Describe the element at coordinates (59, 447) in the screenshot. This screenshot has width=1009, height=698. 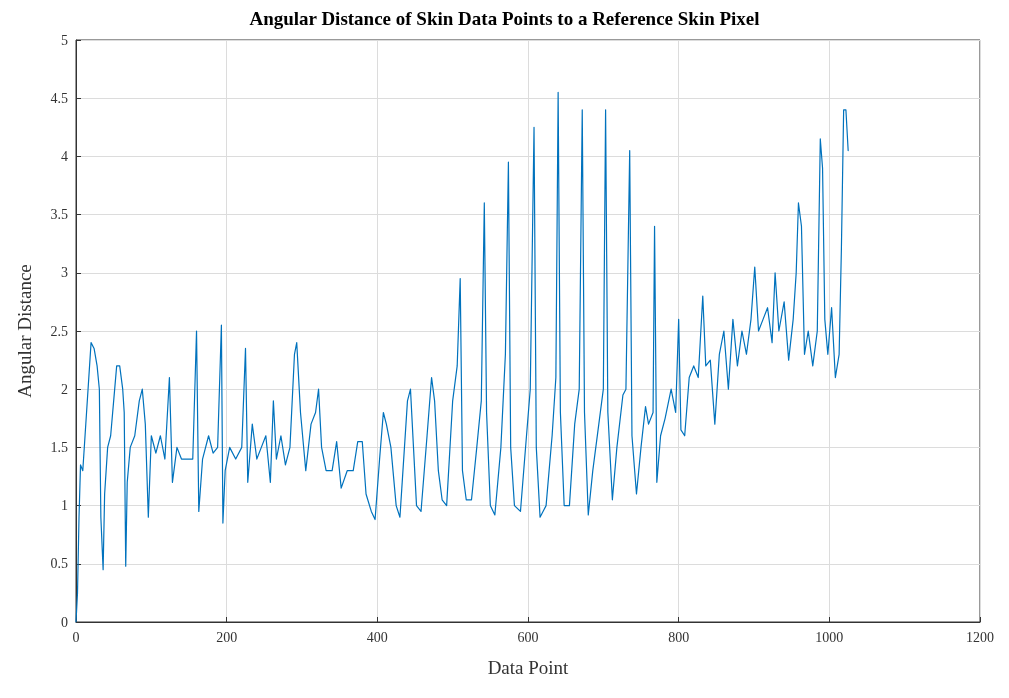
I see `y-tick-label: 1.5` at that location.